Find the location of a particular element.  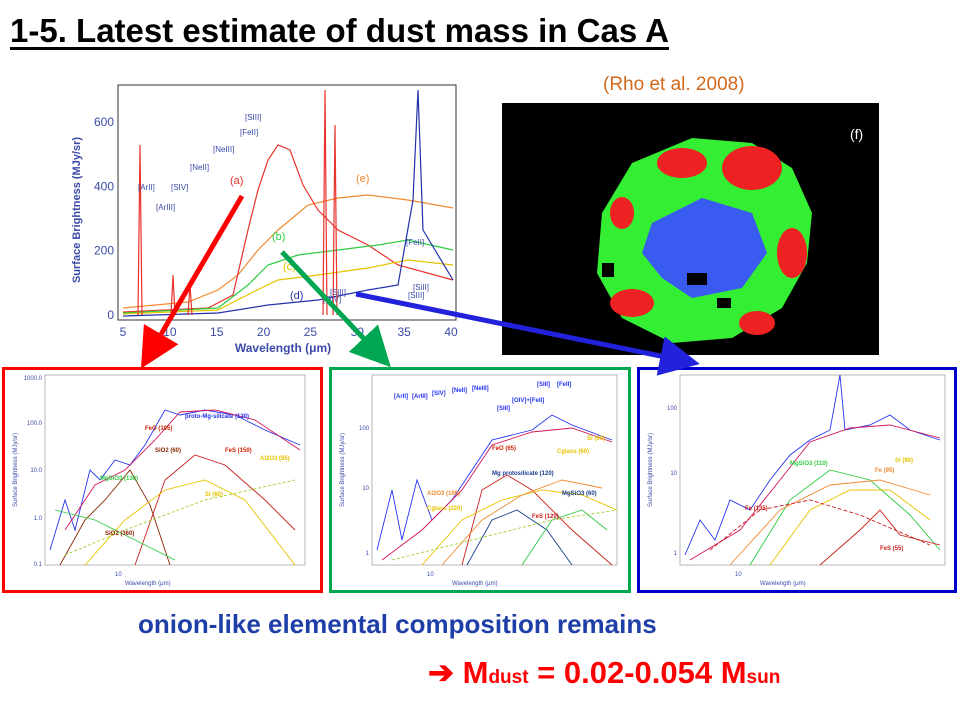

svg-text: [ArII] is located at coordinates (401, 397).